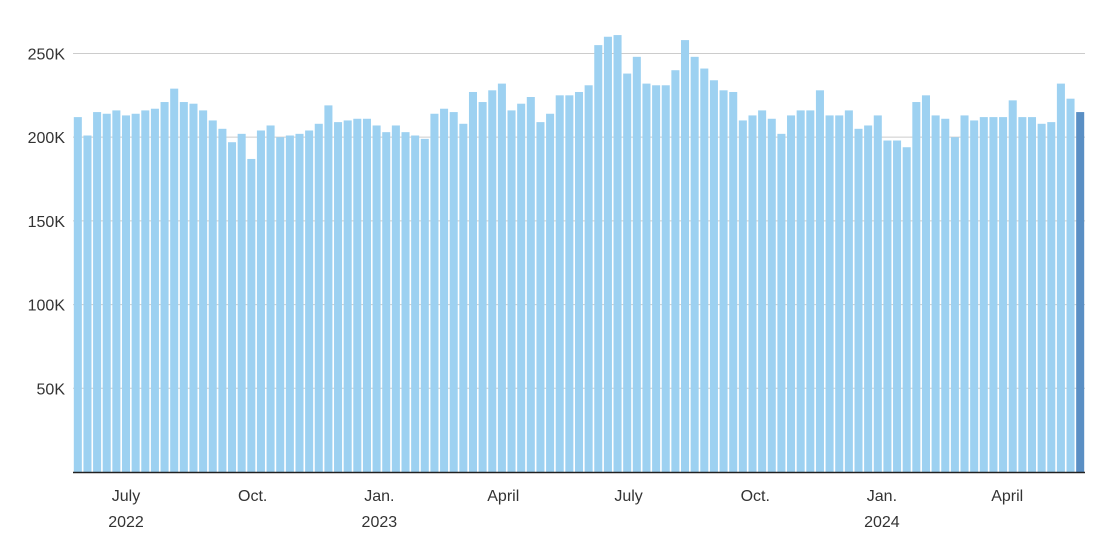 This screenshot has height=543, width=1099. What do you see at coordinates (47, 54) in the screenshot?
I see `y-tick-label: 250K` at bounding box center [47, 54].